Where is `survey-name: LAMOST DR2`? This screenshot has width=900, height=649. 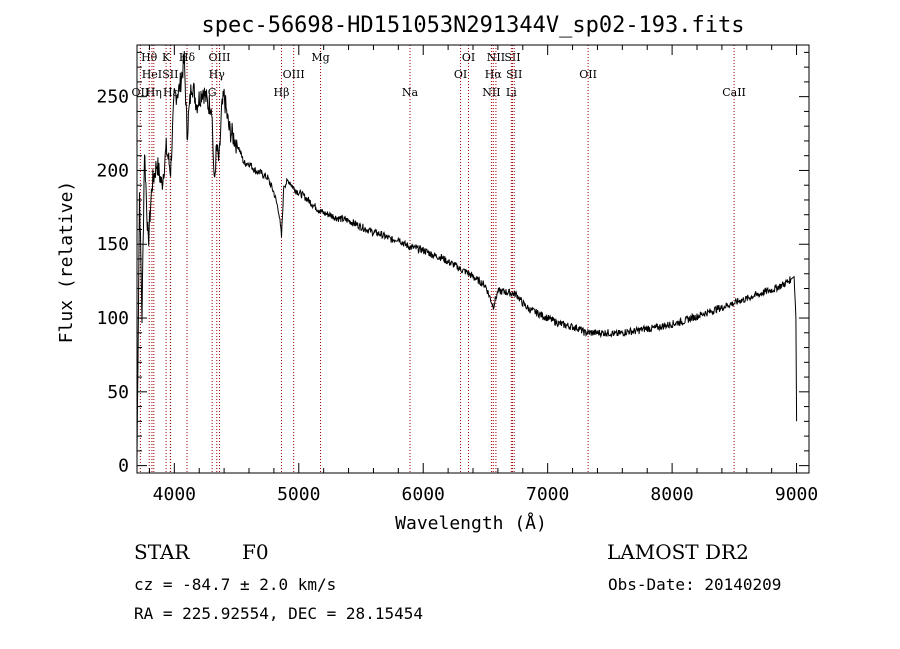
survey-name: LAMOST DR2 is located at coordinates (678, 552).